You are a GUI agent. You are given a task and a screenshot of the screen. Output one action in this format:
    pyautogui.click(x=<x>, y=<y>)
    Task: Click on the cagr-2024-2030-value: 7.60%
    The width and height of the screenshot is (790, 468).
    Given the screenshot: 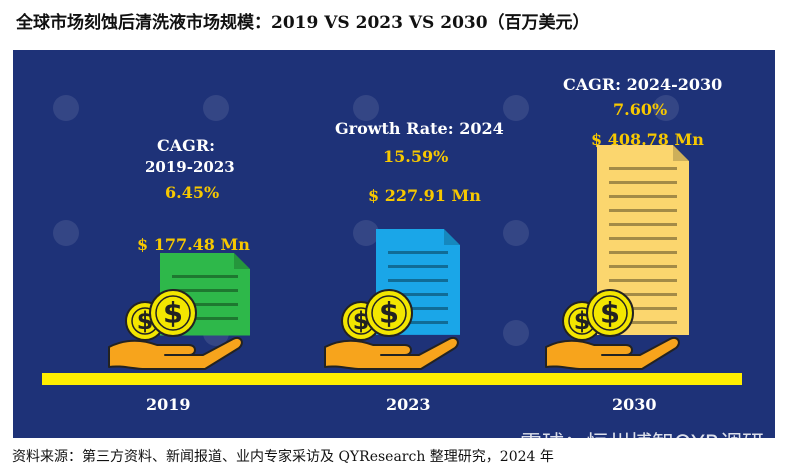 What is the action you would take?
    pyautogui.click(x=640, y=109)
    